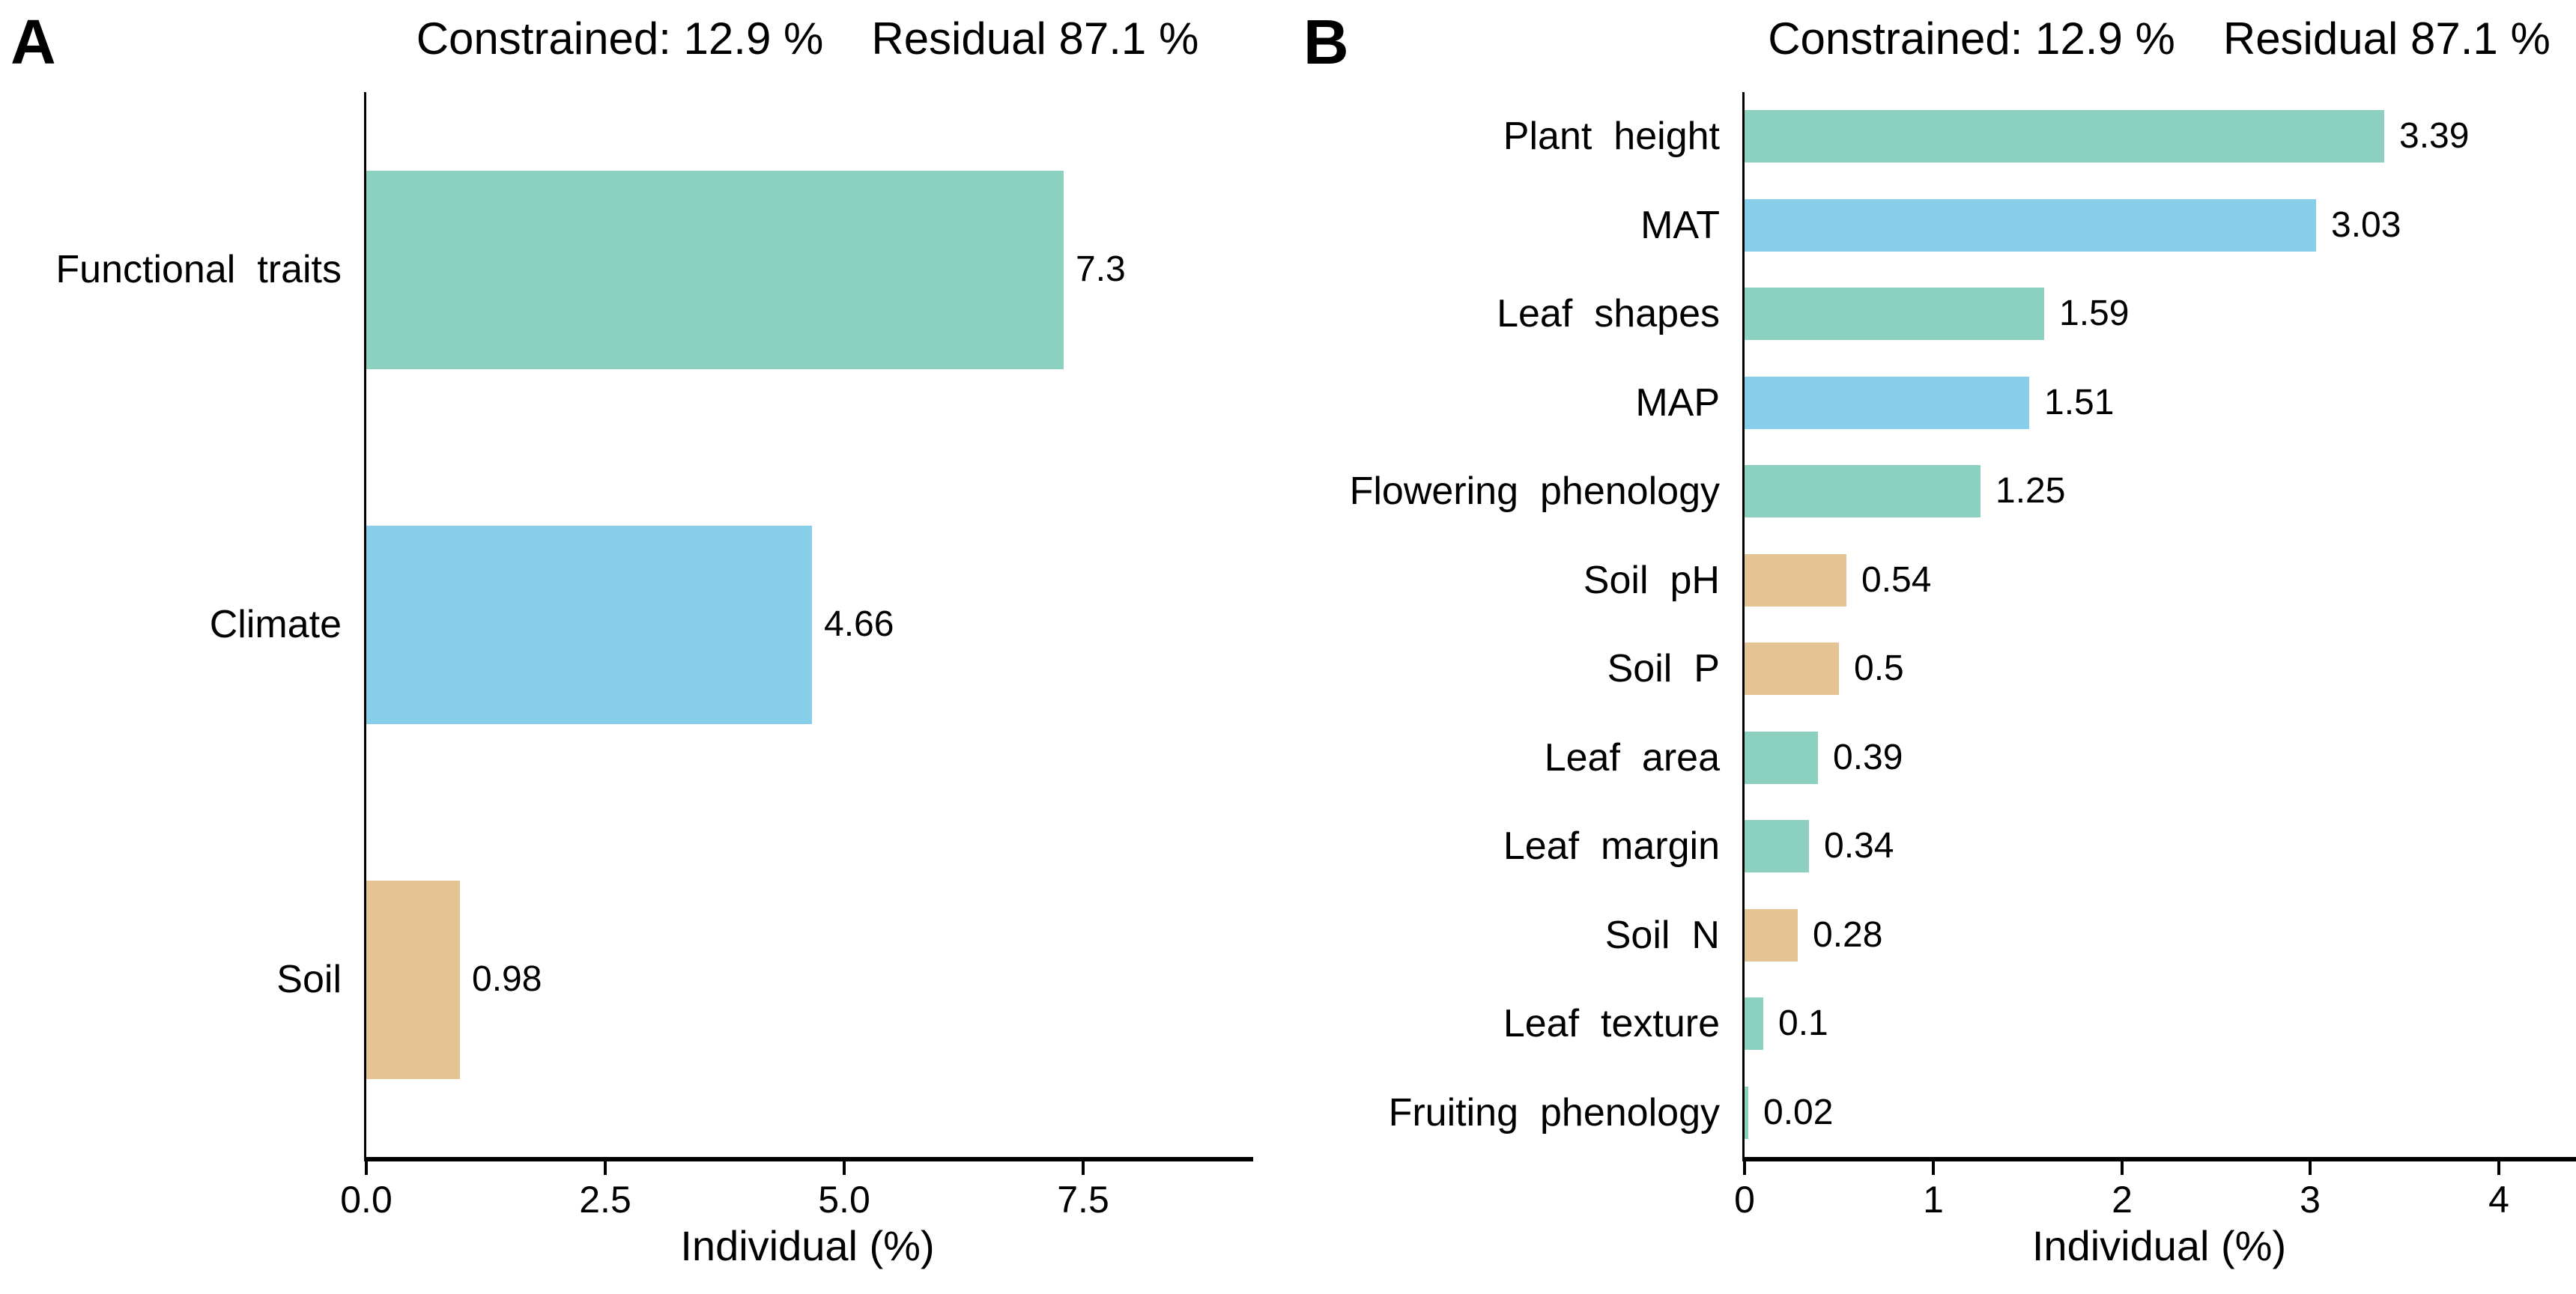 Image resolution: width=2576 pixels, height=1294 pixels. What do you see at coordinates (198, 269) in the screenshot?
I see `category-label: Functional traits` at bounding box center [198, 269].